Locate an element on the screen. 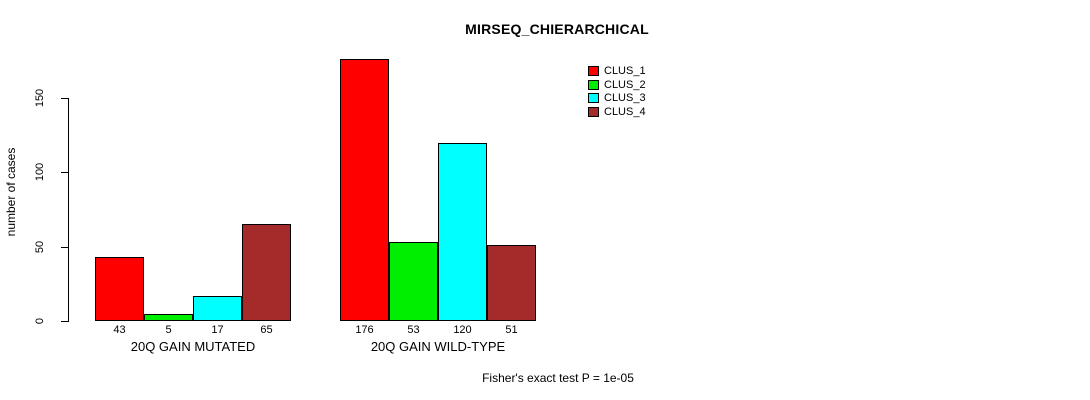 Image resolution: width=1090 pixels, height=400 pixels. x-category-label: 20Q GAIN WILD-TYPE is located at coordinates (438, 346).